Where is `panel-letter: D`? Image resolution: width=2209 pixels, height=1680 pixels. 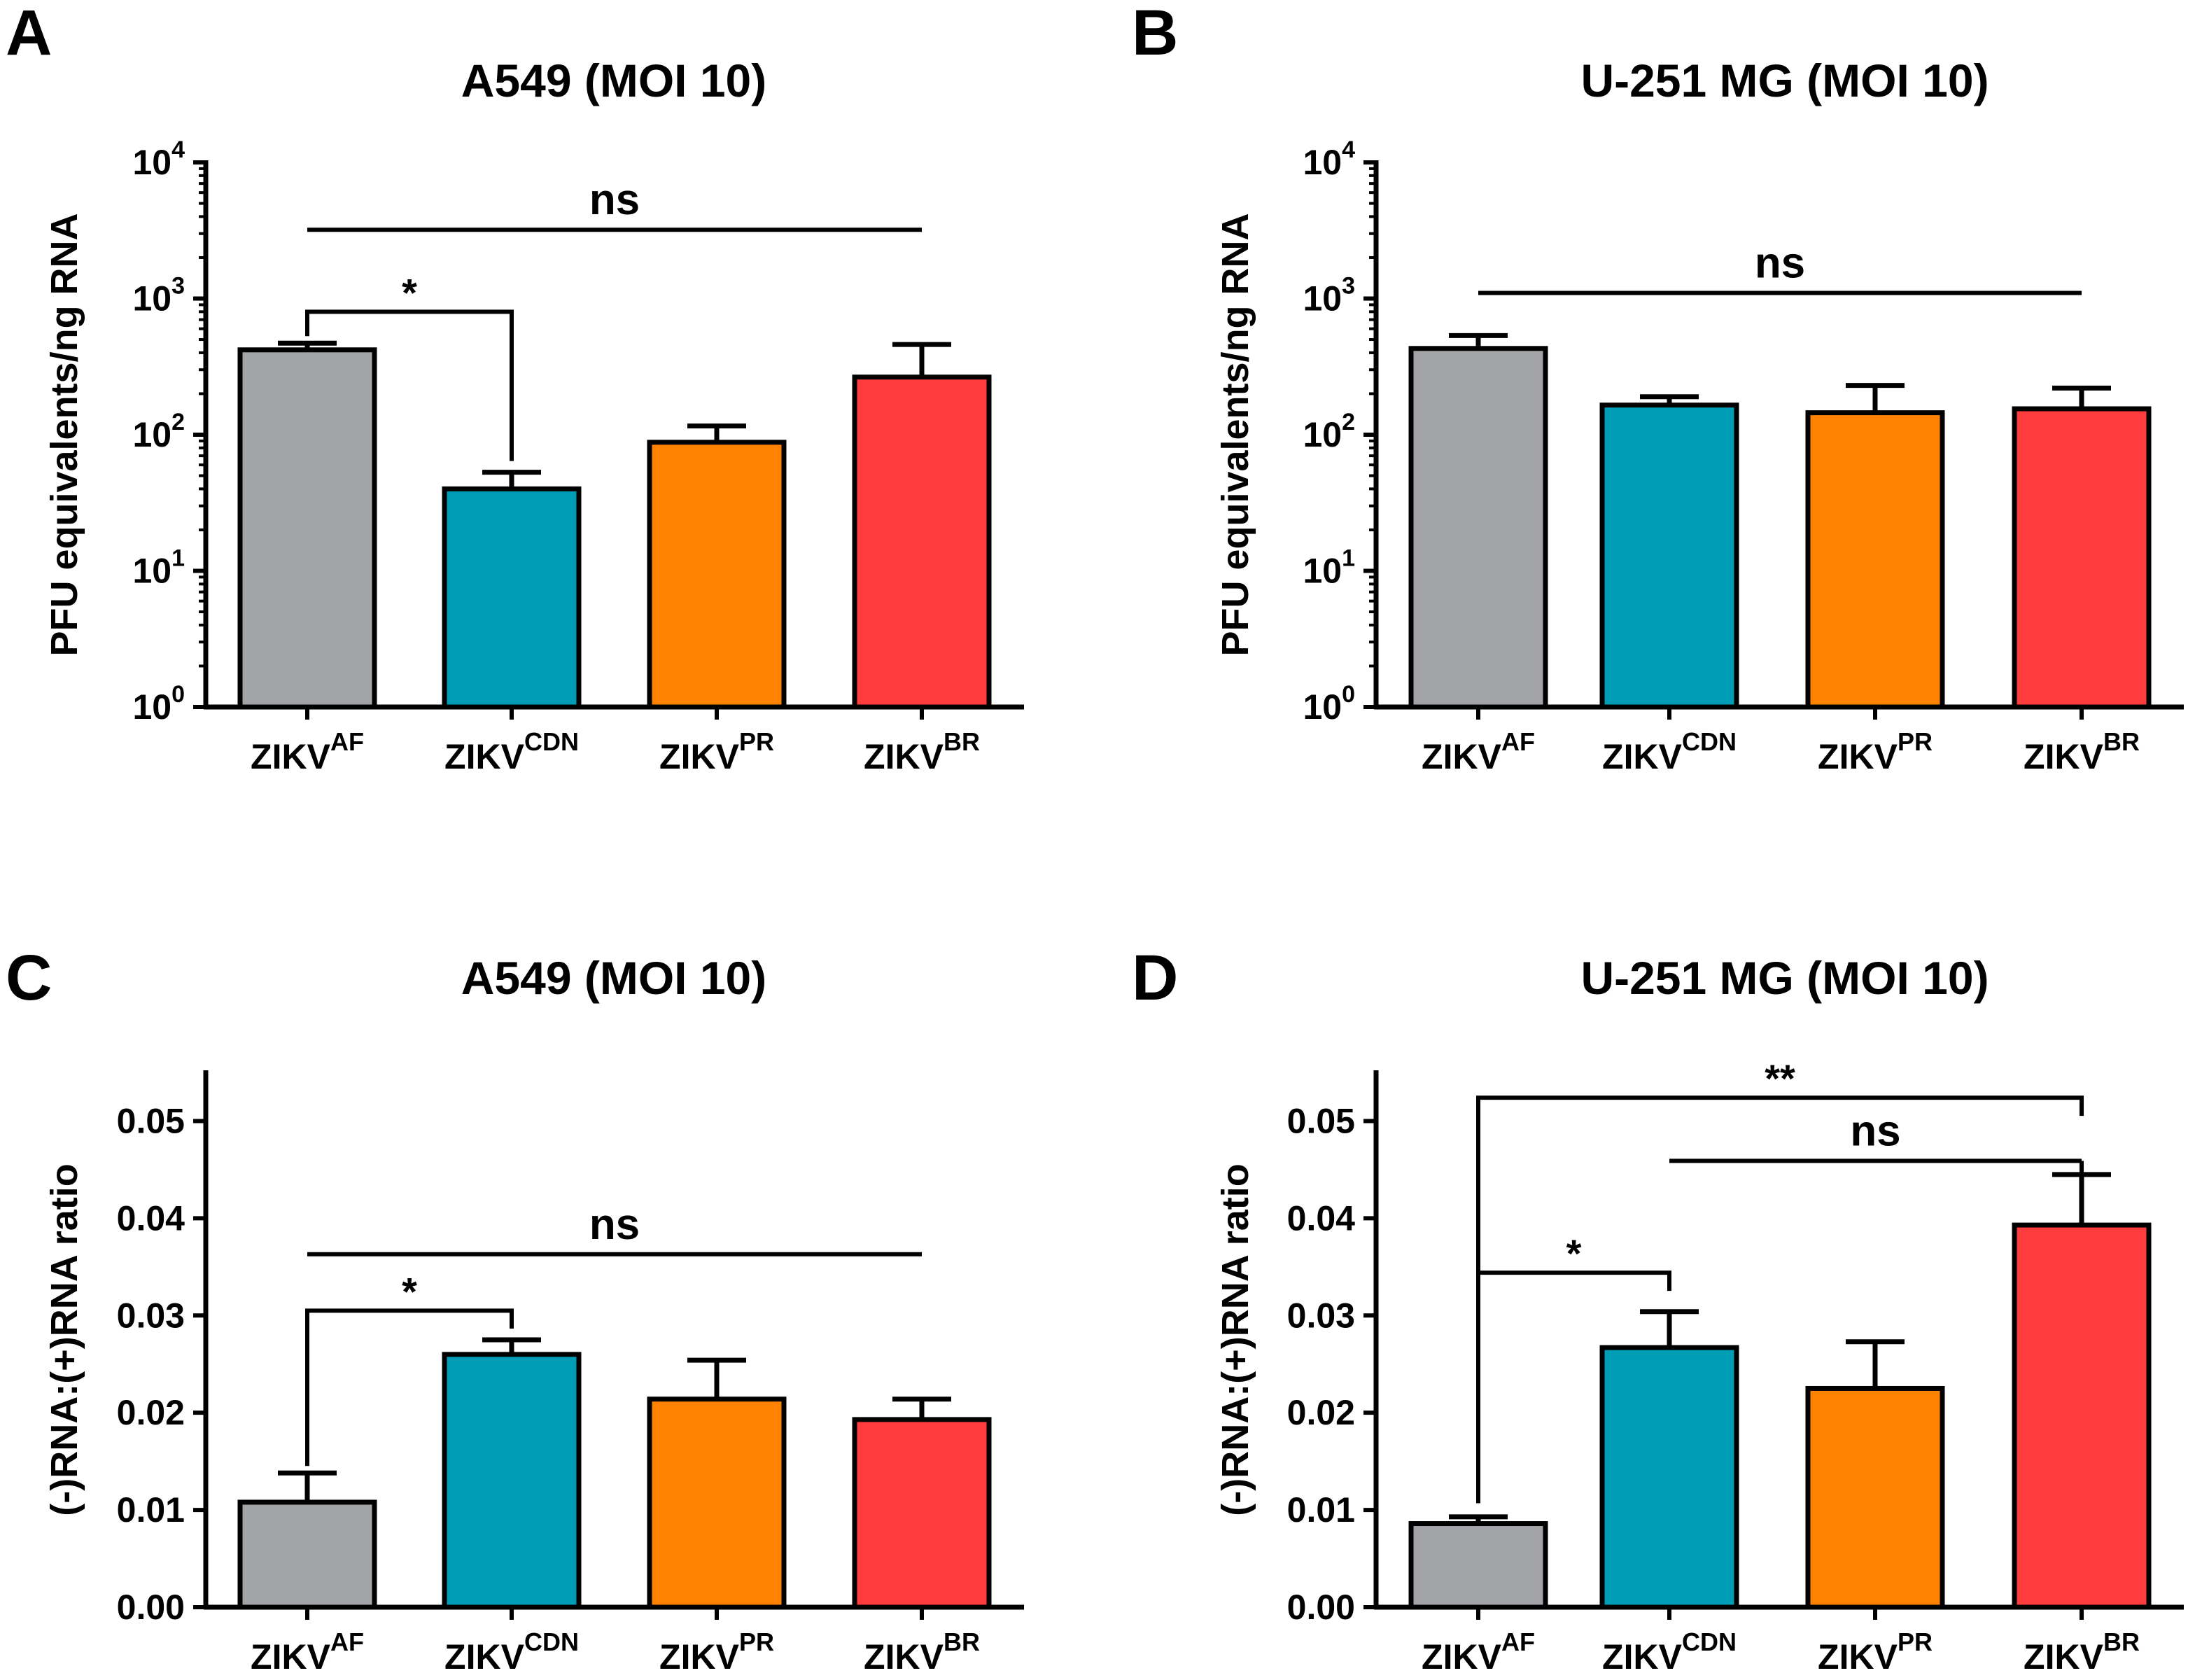 panel-letter: D is located at coordinates (1155, 978).